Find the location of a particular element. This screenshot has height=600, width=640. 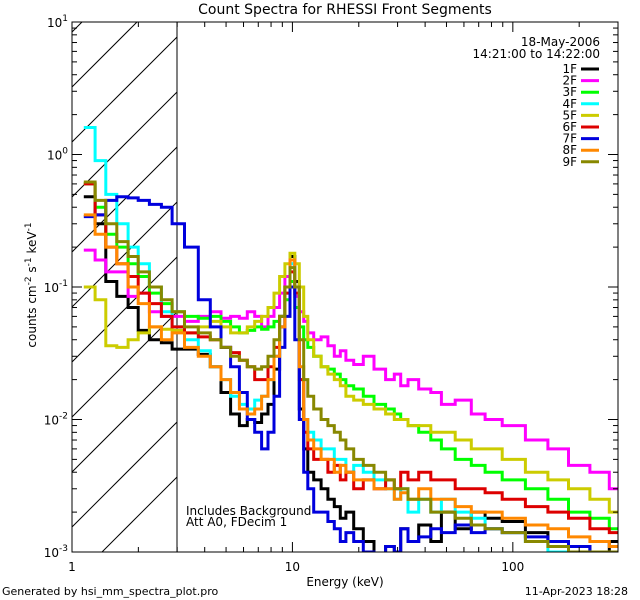

y-label-part: keV is located at coordinates (32, 244).